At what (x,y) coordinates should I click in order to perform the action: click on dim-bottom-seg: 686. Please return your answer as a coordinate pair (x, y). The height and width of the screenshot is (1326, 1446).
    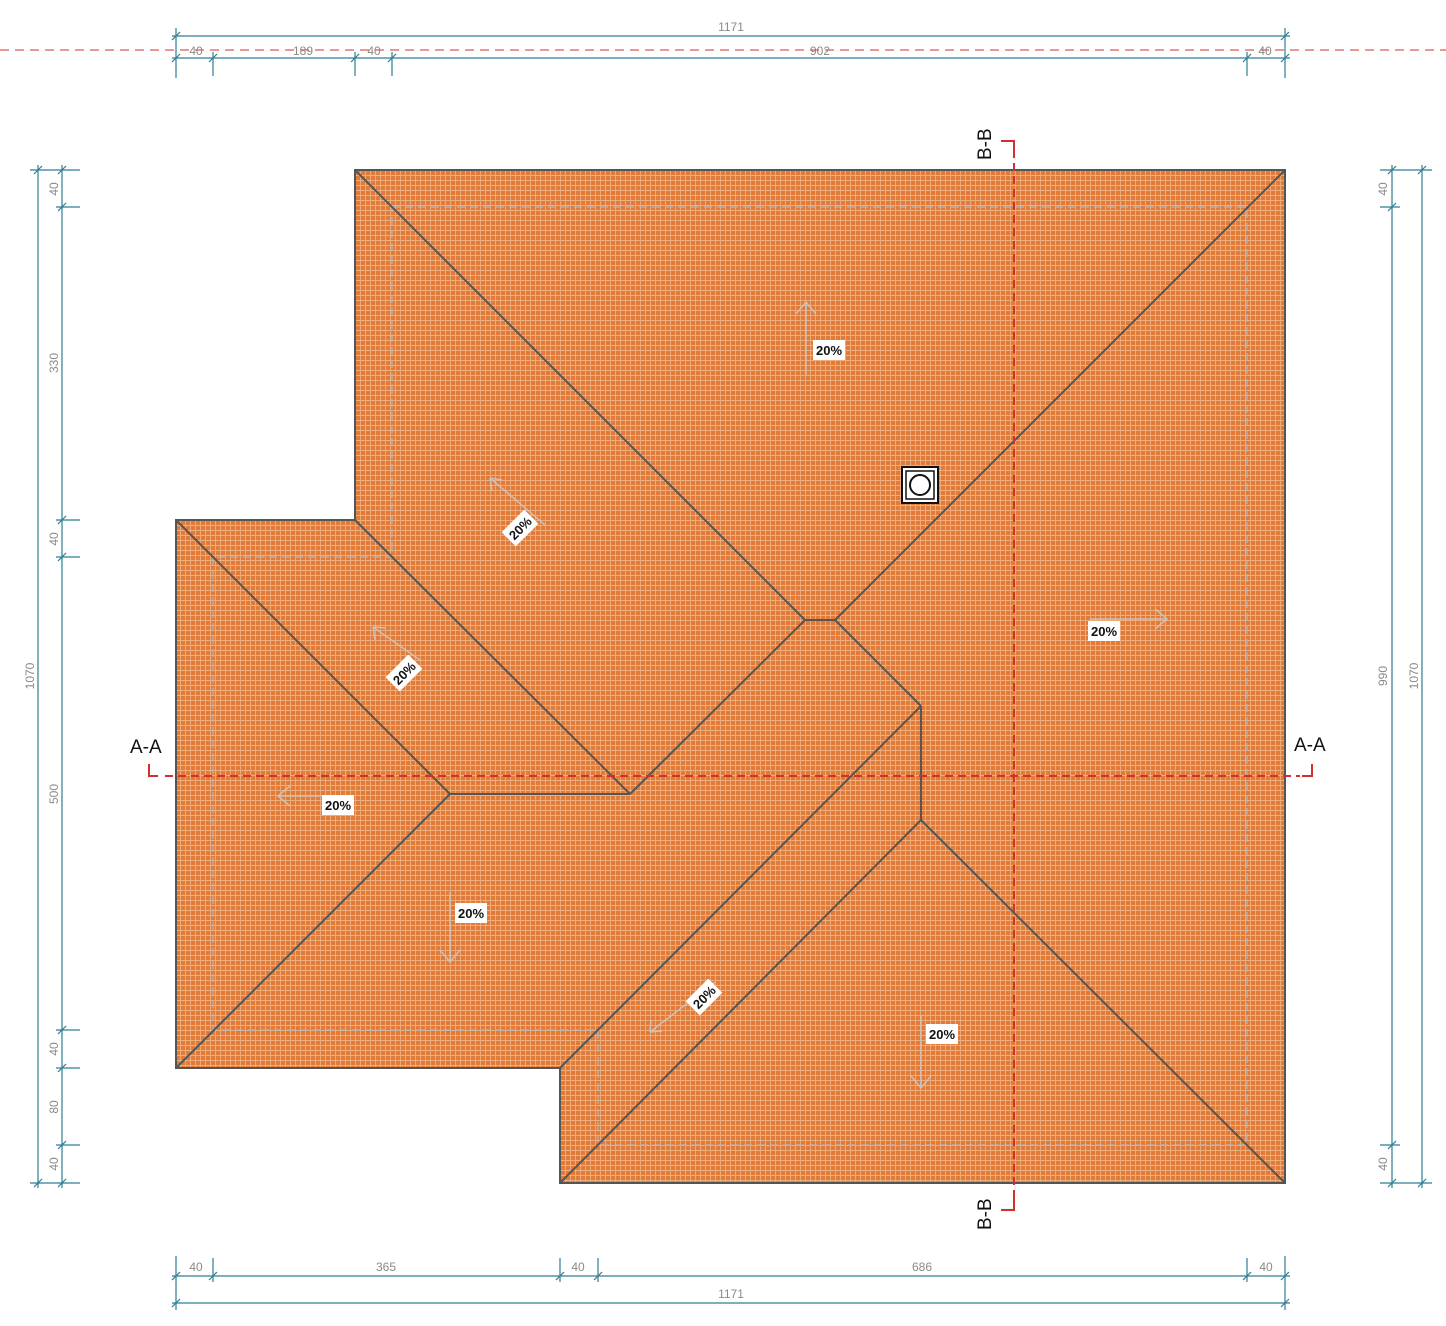
    Looking at the image, I should click on (922, 1267).